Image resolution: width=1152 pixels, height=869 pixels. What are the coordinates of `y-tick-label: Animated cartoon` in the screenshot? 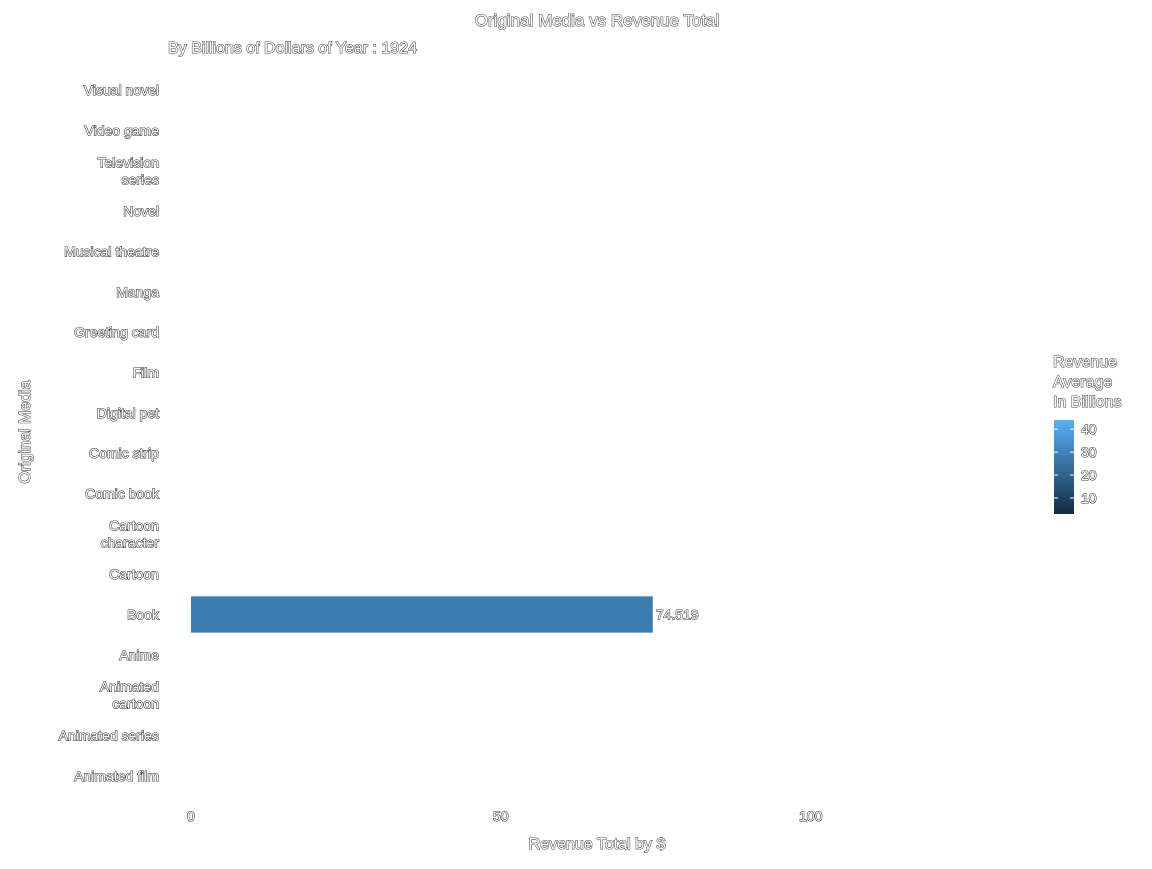 It's located at (129, 695).